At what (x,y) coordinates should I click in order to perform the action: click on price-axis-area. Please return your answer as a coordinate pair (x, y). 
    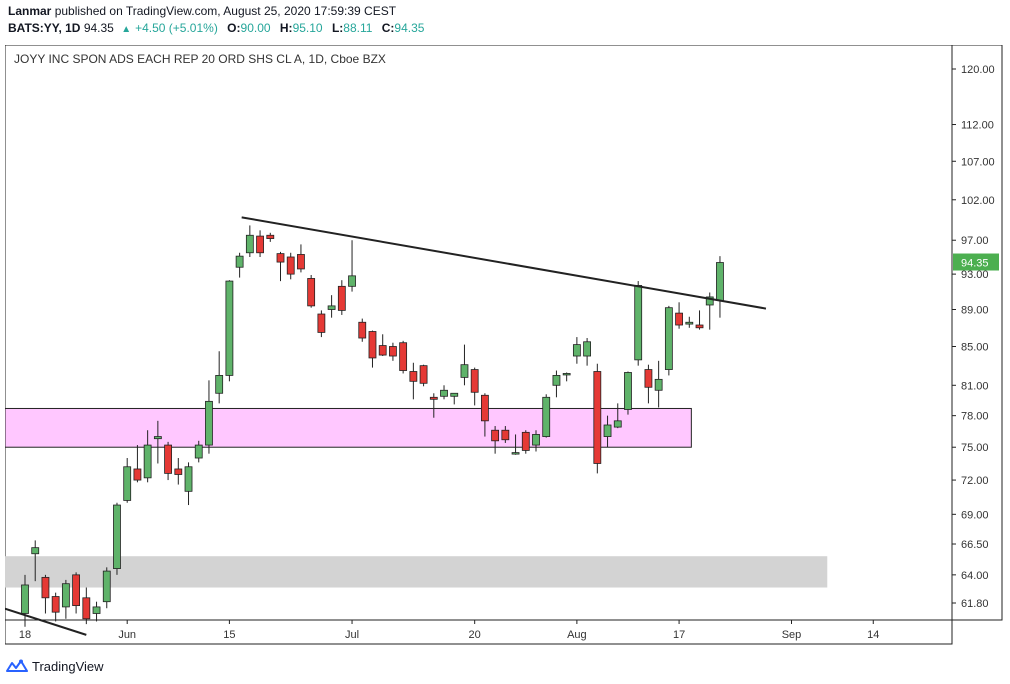
    Looking at the image, I should click on (977, 332).